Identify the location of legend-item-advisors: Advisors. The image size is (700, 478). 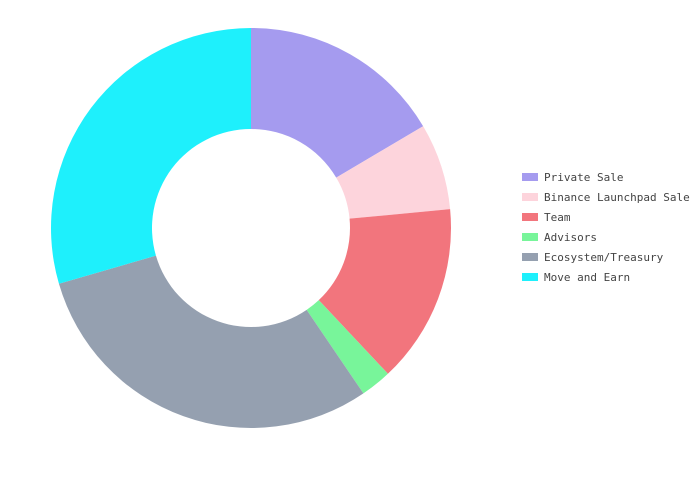
(559, 237).